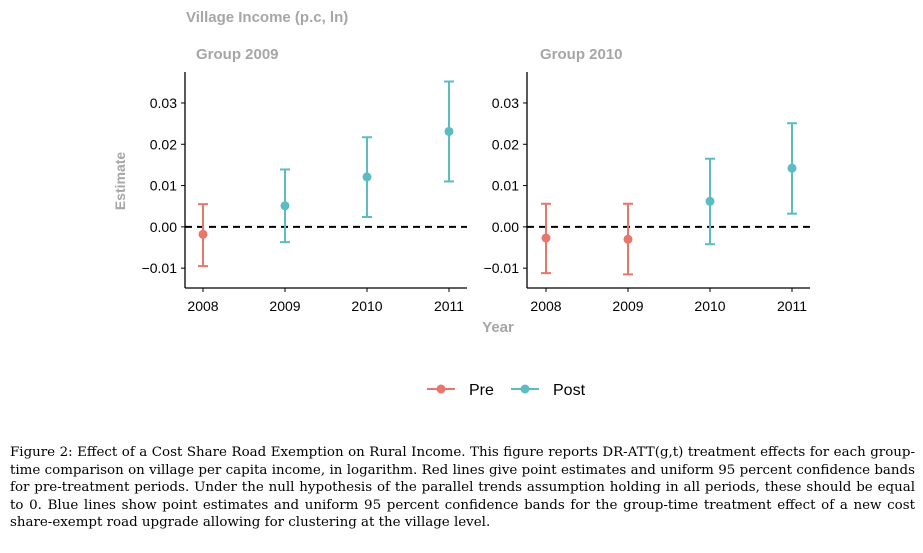 The image size is (923, 553). Describe the element at coordinates (481, 390) in the screenshot. I see `legend-pre-label: Pre` at that location.